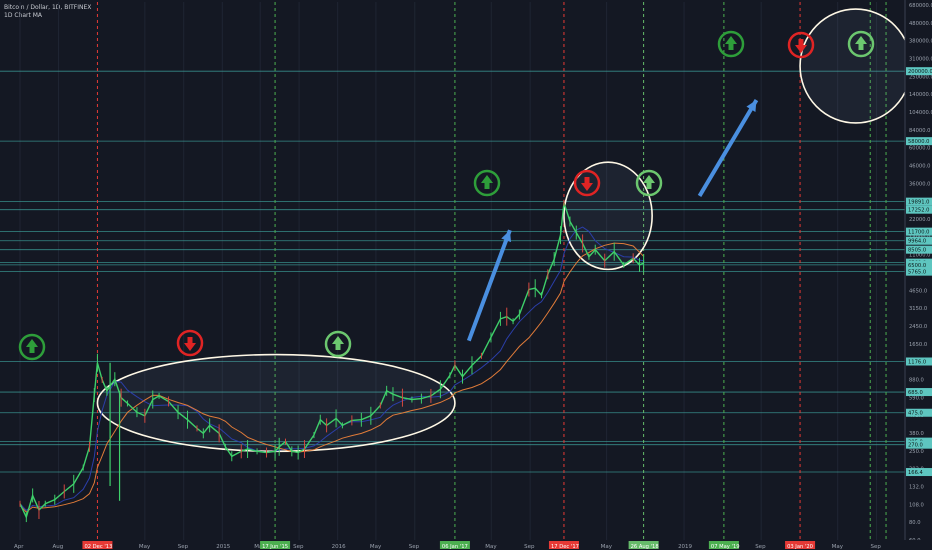 This screenshot has height=550, width=932. I want to click on level-label: 58000.0, so click(918, 142).